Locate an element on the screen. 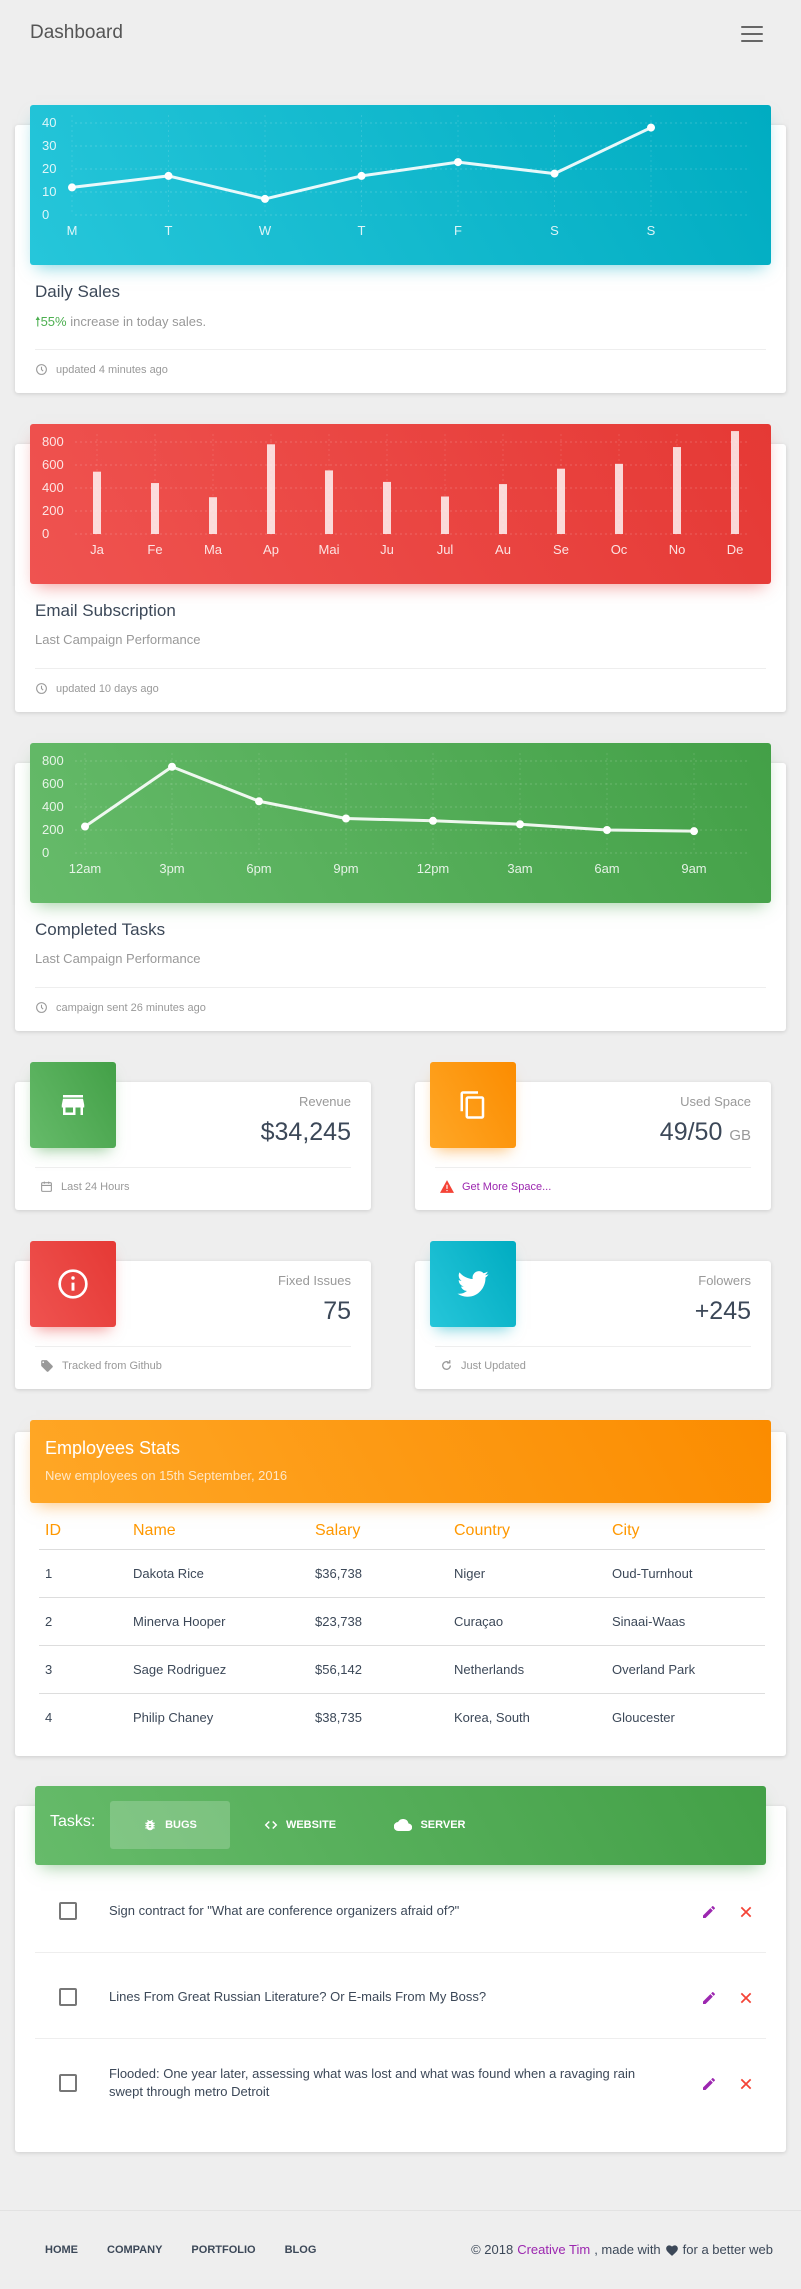 The image size is (801, 2289). tab-bugs: BUGS is located at coordinates (170, 1825).